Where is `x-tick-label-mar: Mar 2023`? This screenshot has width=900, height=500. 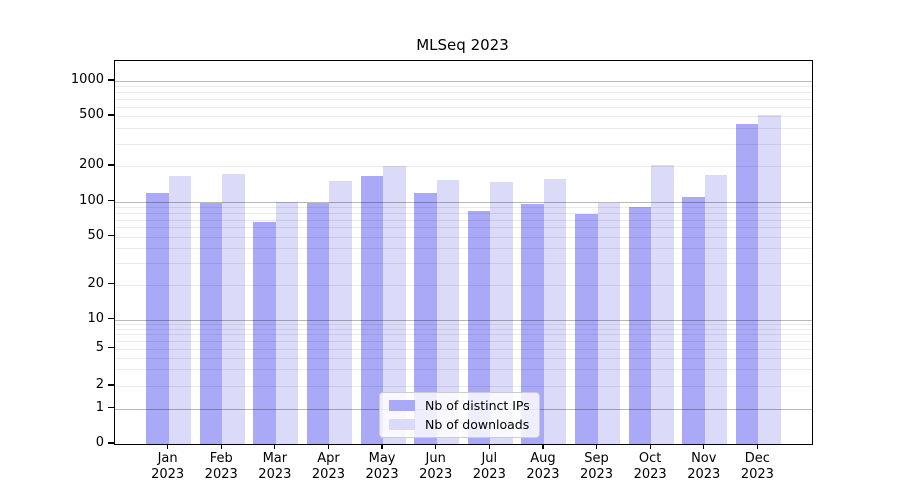
x-tick-label-mar: Mar 2023 is located at coordinates (275, 466).